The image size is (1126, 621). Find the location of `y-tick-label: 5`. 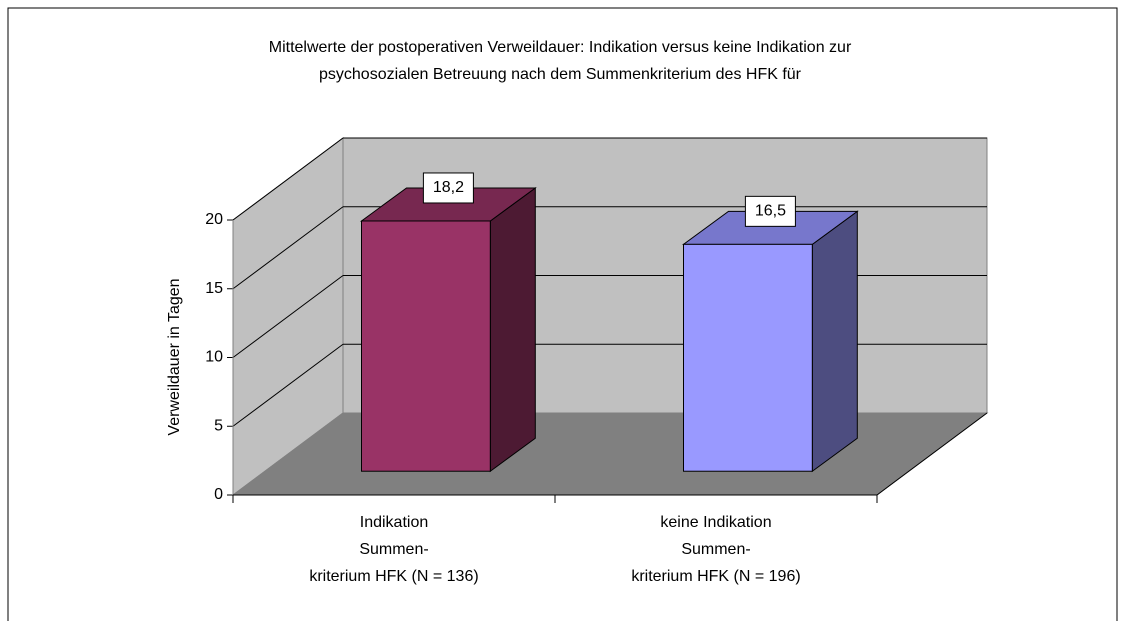

y-tick-label: 5 is located at coordinates (218, 425).